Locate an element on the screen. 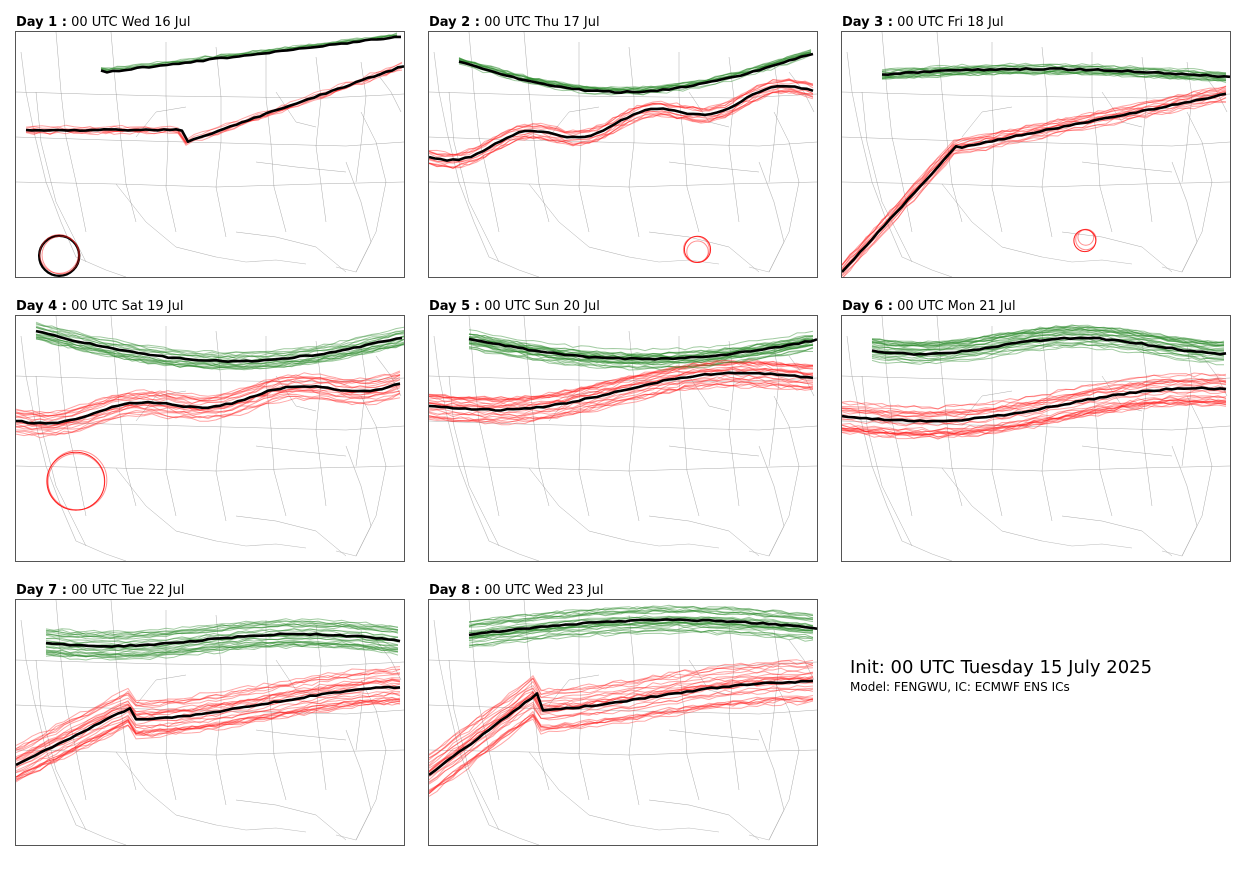 The height and width of the screenshot is (872, 1245). panel-title: Day 4 : 00 UTC Sat 19 Jul is located at coordinates (99, 306).